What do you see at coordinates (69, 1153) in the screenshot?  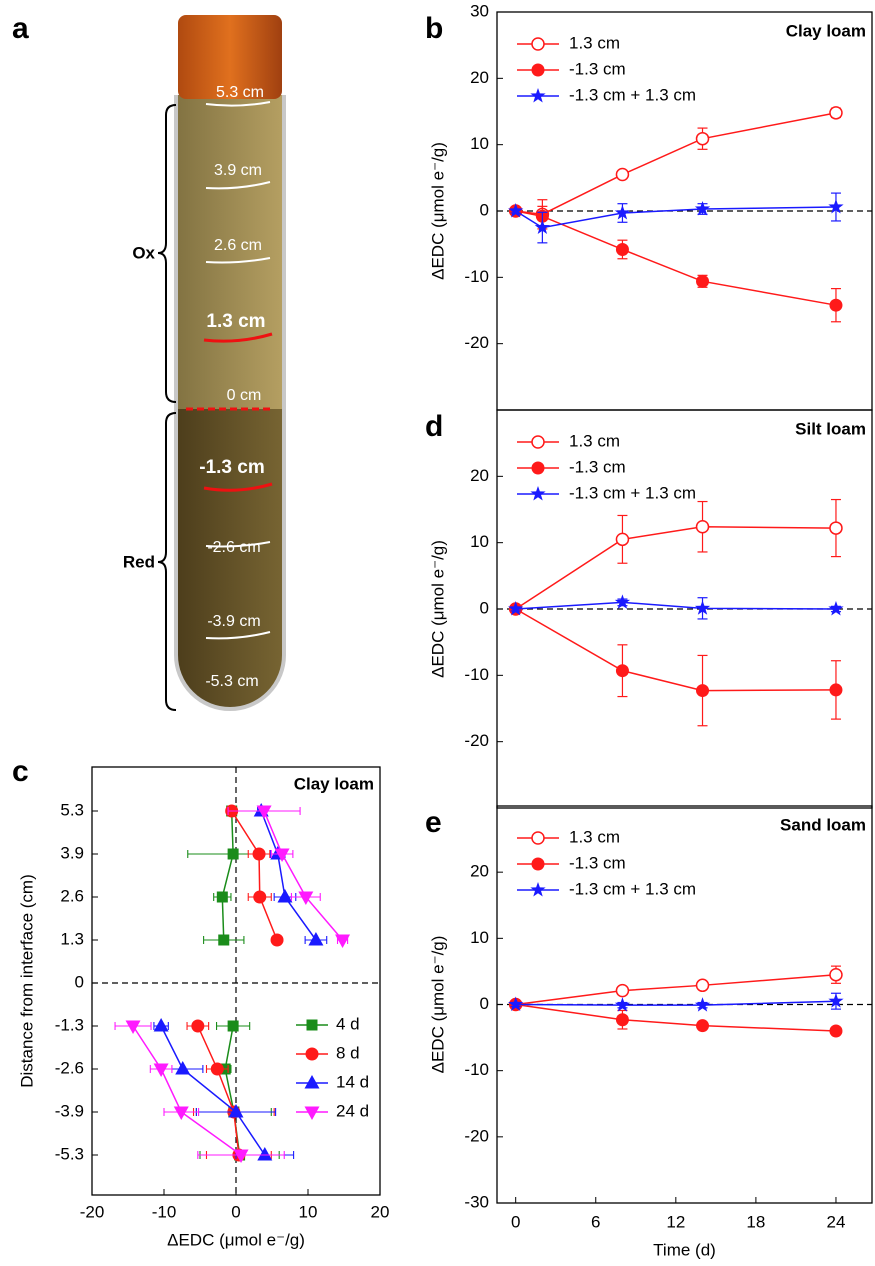 I see `y-tick-label: -5.3` at bounding box center [69, 1153].